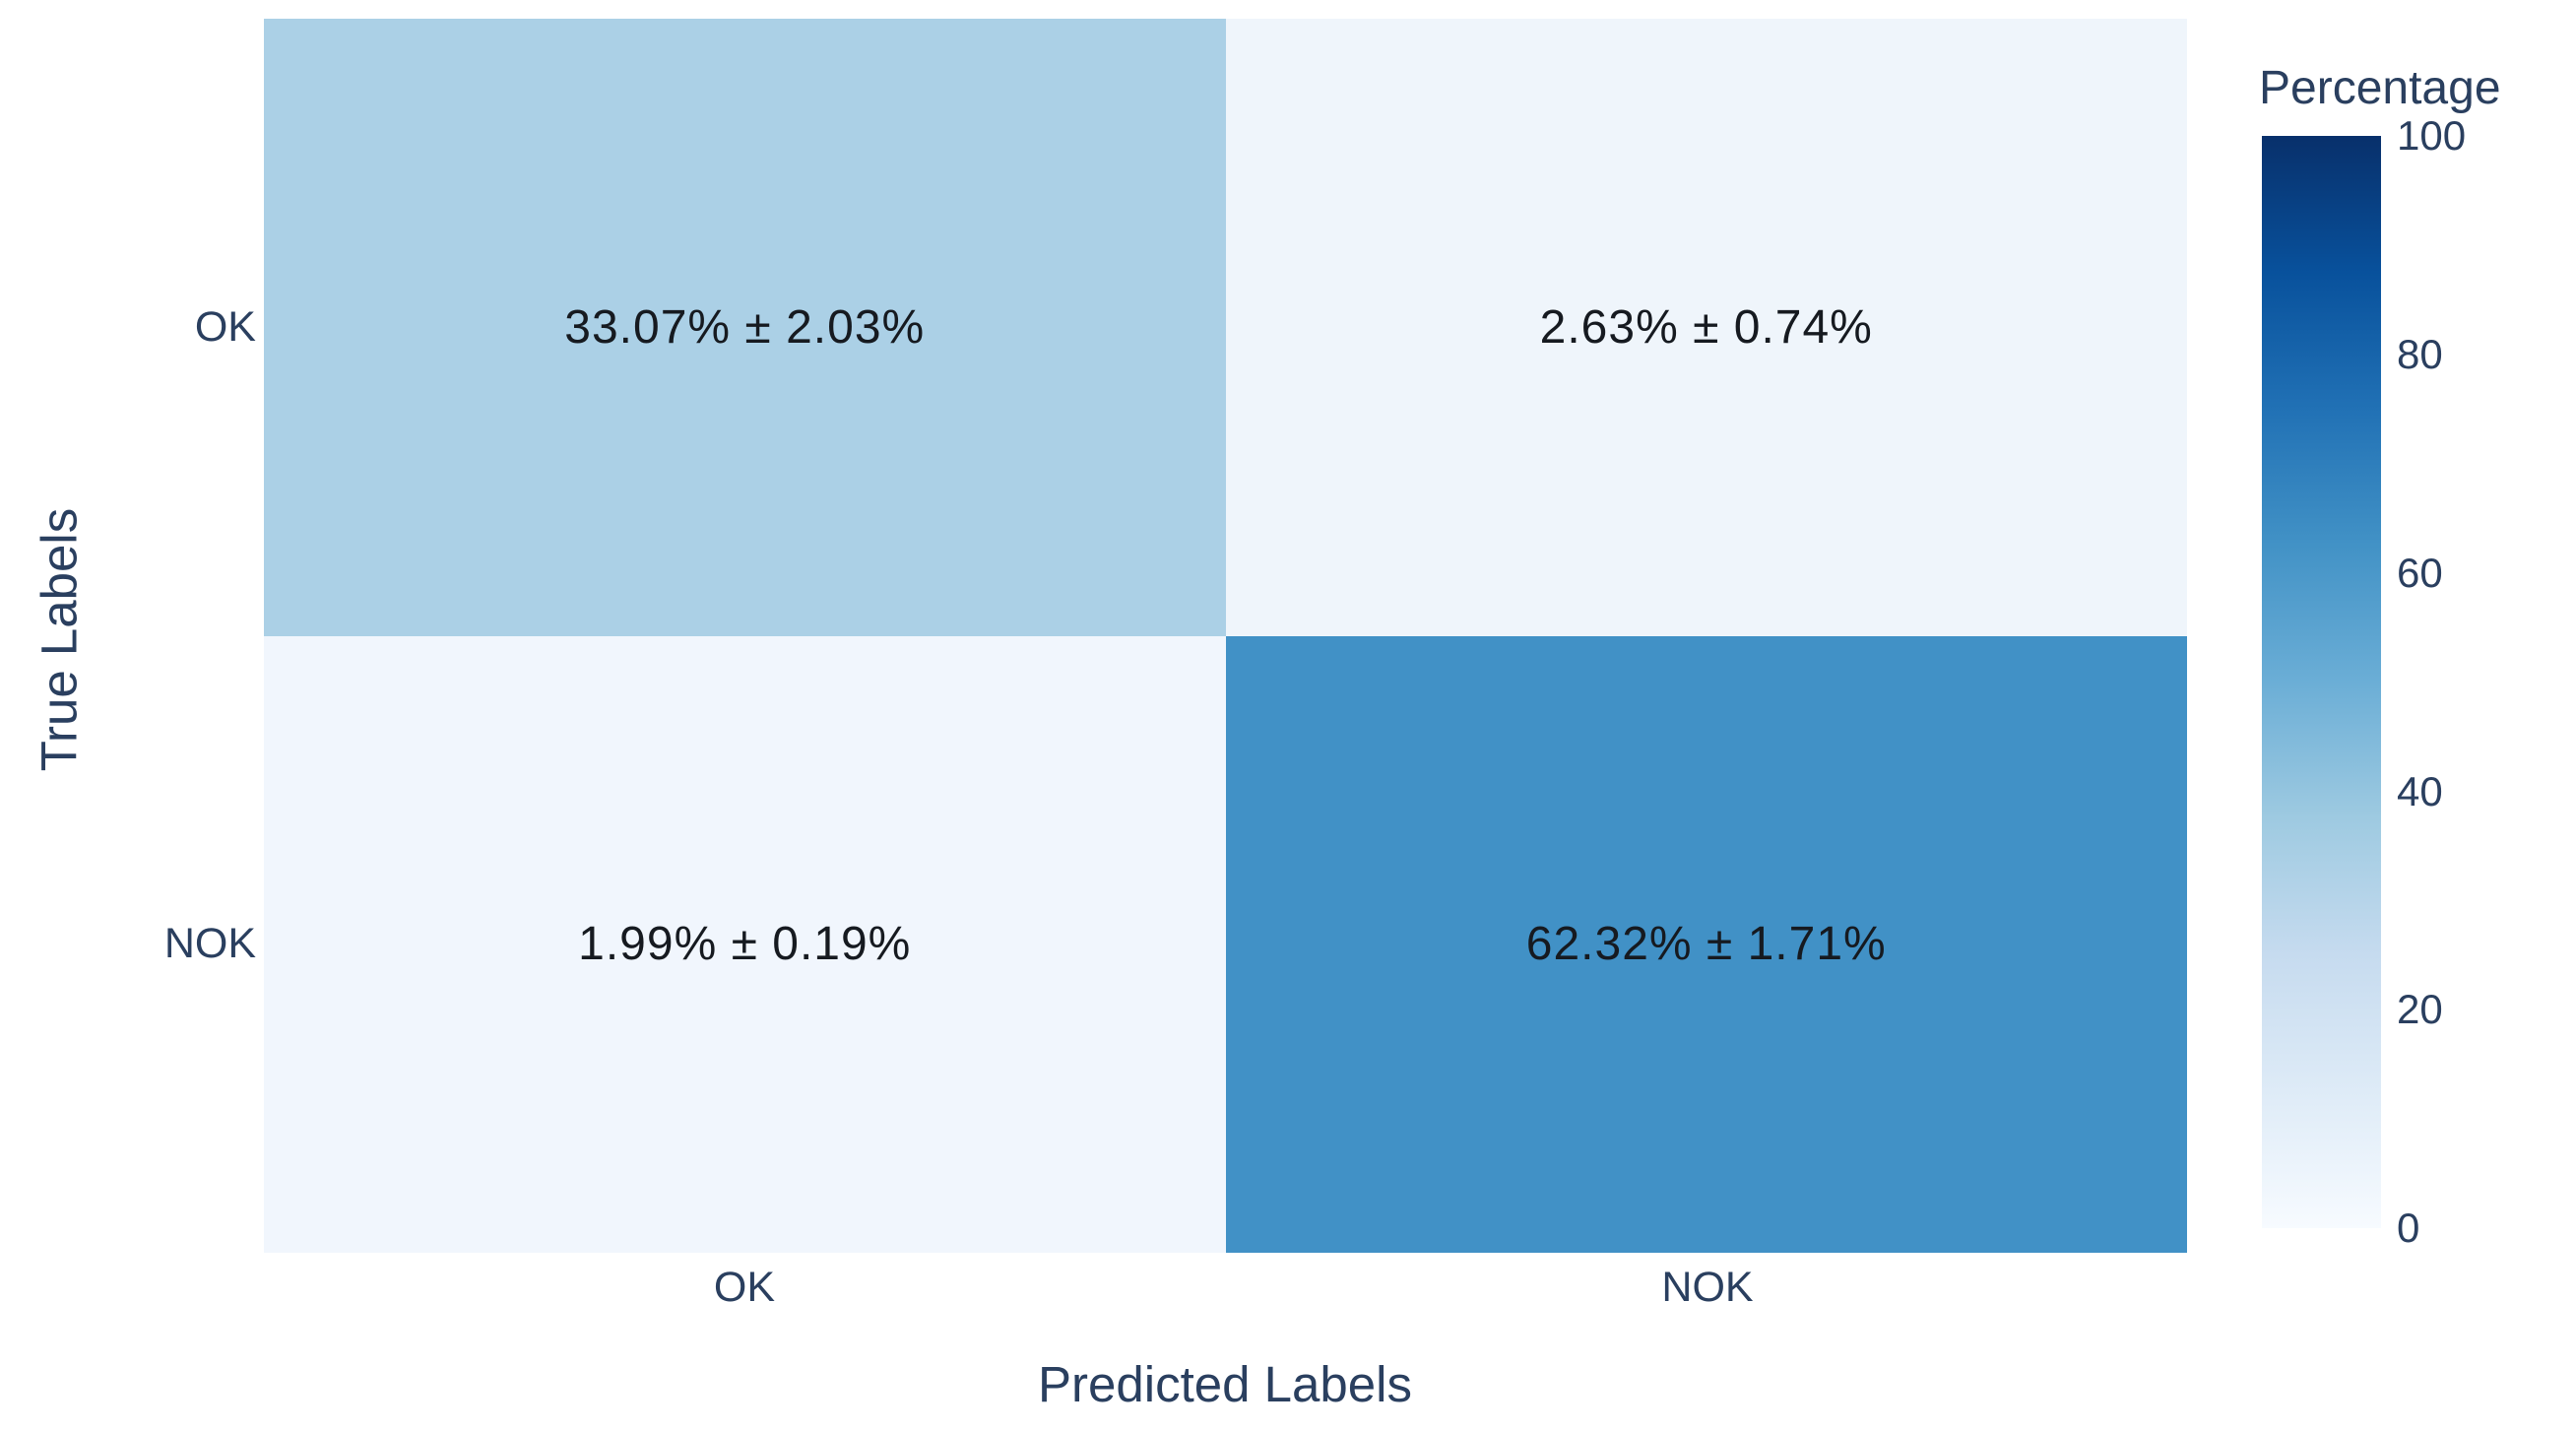  What do you see at coordinates (2432, 135) in the screenshot?
I see `colorbar-tick-100: 100` at bounding box center [2432, 135].